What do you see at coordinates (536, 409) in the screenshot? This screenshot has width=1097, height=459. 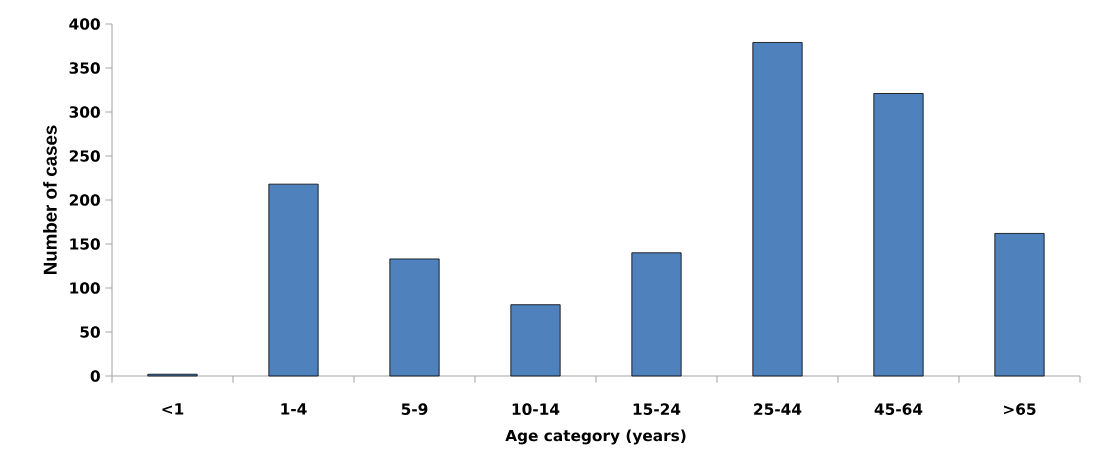 I see `x-tick-label: 10-14` at bounding box center [536, 409].